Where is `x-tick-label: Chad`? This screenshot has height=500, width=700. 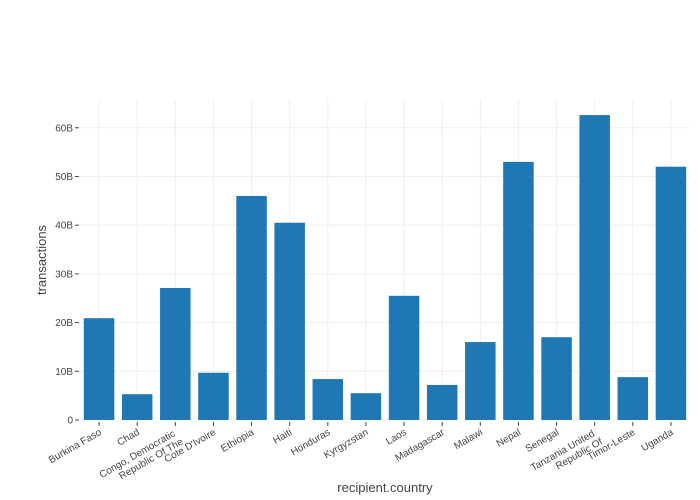
x-tick-label: Chad is located at coordinates (128, 437).